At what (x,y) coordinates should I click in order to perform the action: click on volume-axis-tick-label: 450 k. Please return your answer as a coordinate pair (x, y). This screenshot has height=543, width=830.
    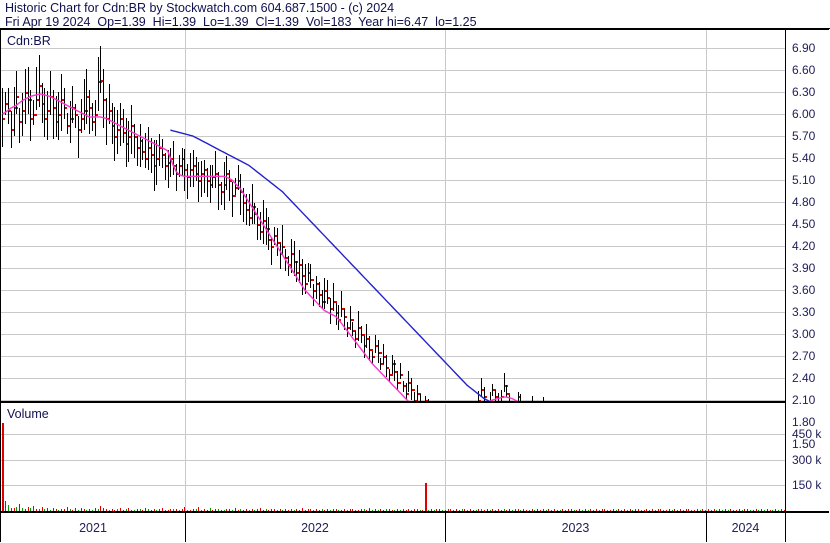
    Looking at the image, I should click on (807, 434).